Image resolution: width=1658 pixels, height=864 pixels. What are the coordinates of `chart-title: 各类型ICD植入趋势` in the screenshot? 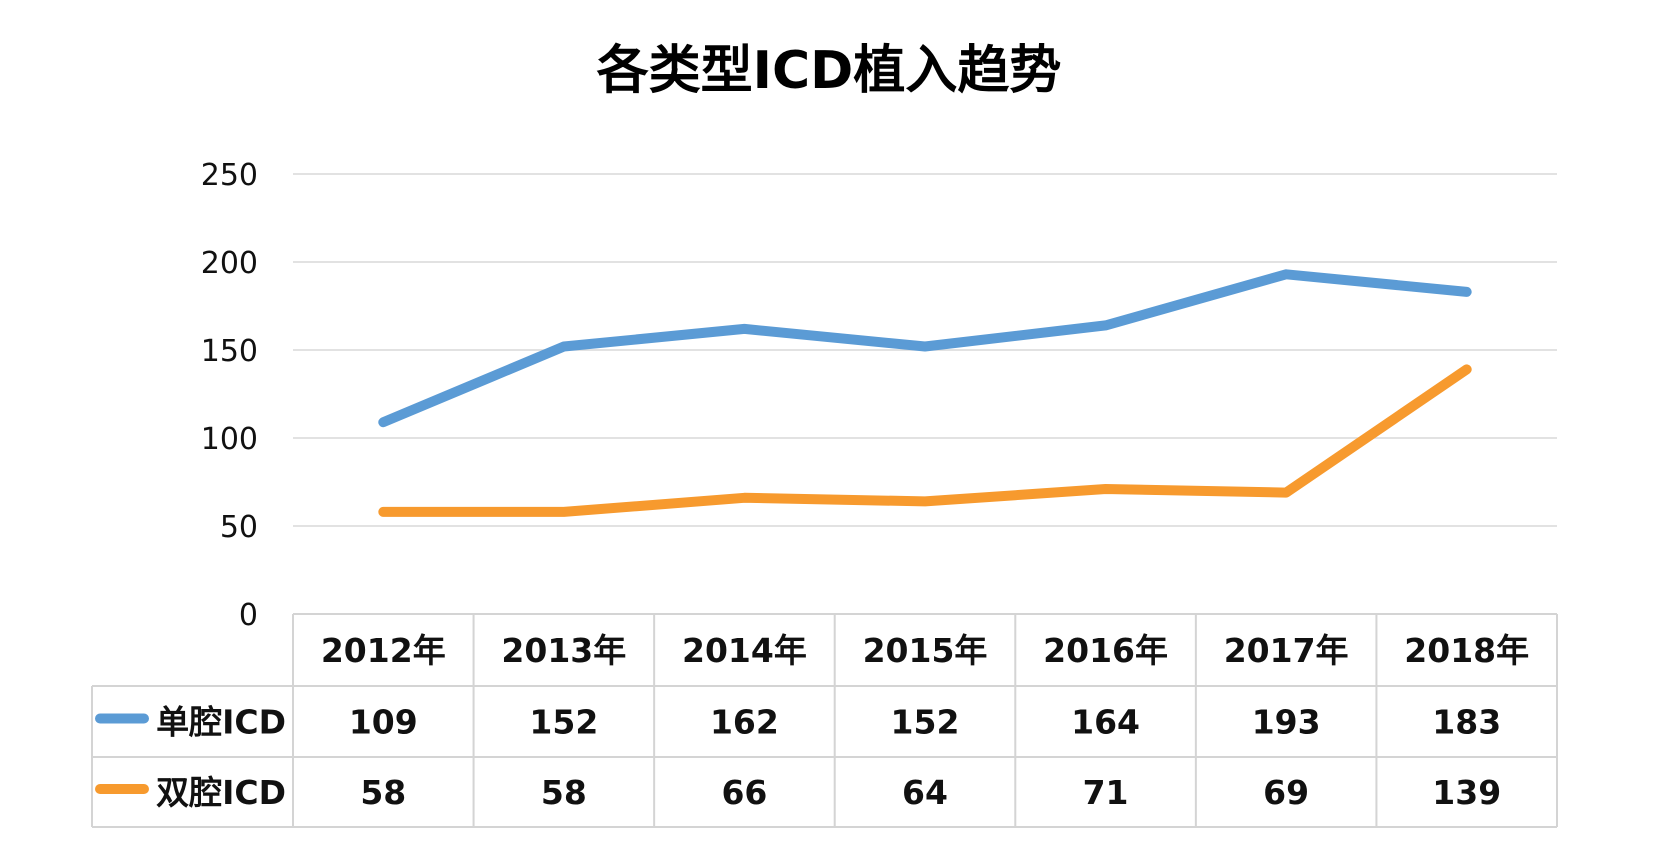 It's located at (829, 71).